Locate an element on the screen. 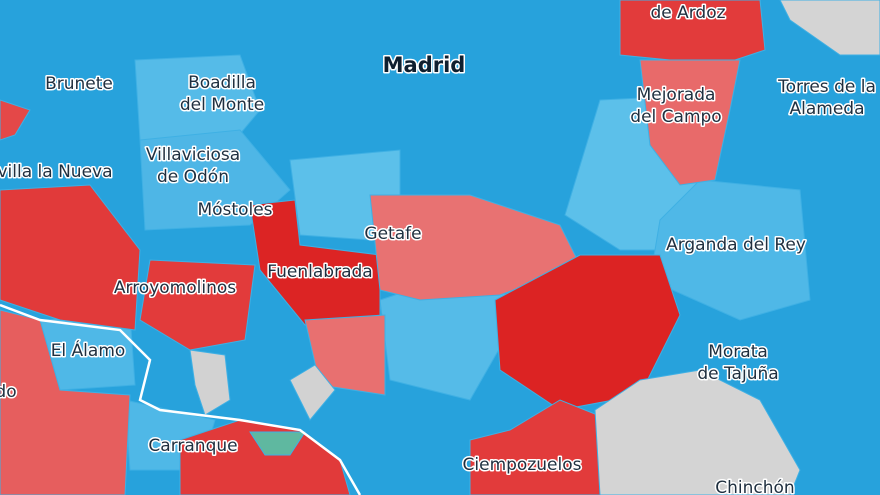 Image resolution: width=880 pixels, height=495 pixels. place-label: Boadilla is located at coordinates (222, 83).